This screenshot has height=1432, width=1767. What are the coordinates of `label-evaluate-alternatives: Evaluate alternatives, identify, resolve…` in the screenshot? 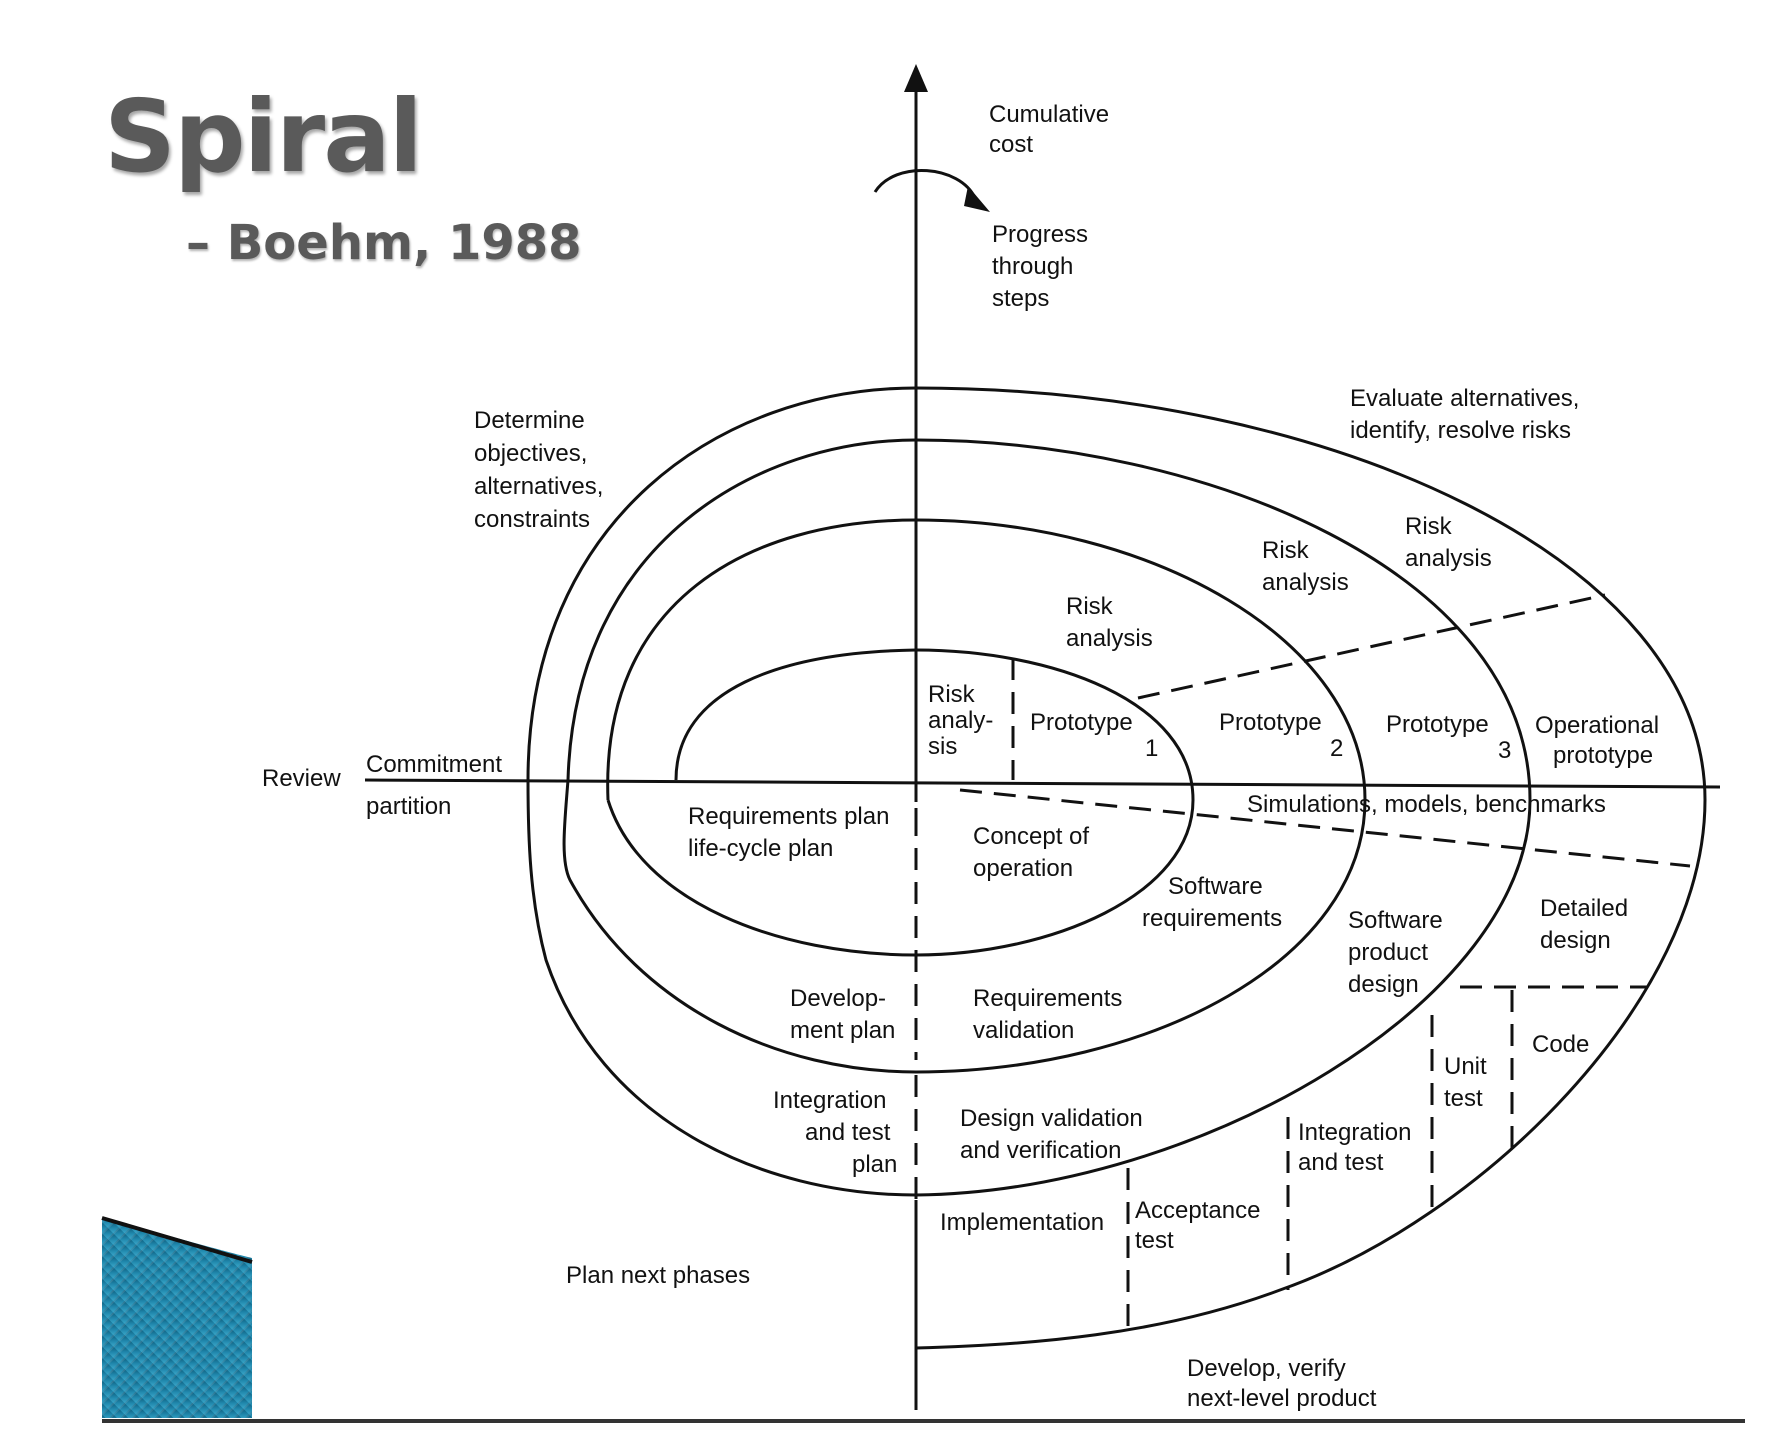 It's located at (1468, 414).